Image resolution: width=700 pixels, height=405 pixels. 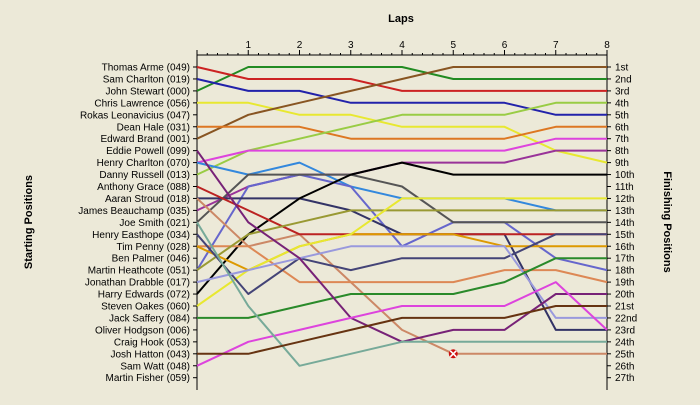 I want to click on left-axis-title: Starting Positions, so click(x=29, y=222).